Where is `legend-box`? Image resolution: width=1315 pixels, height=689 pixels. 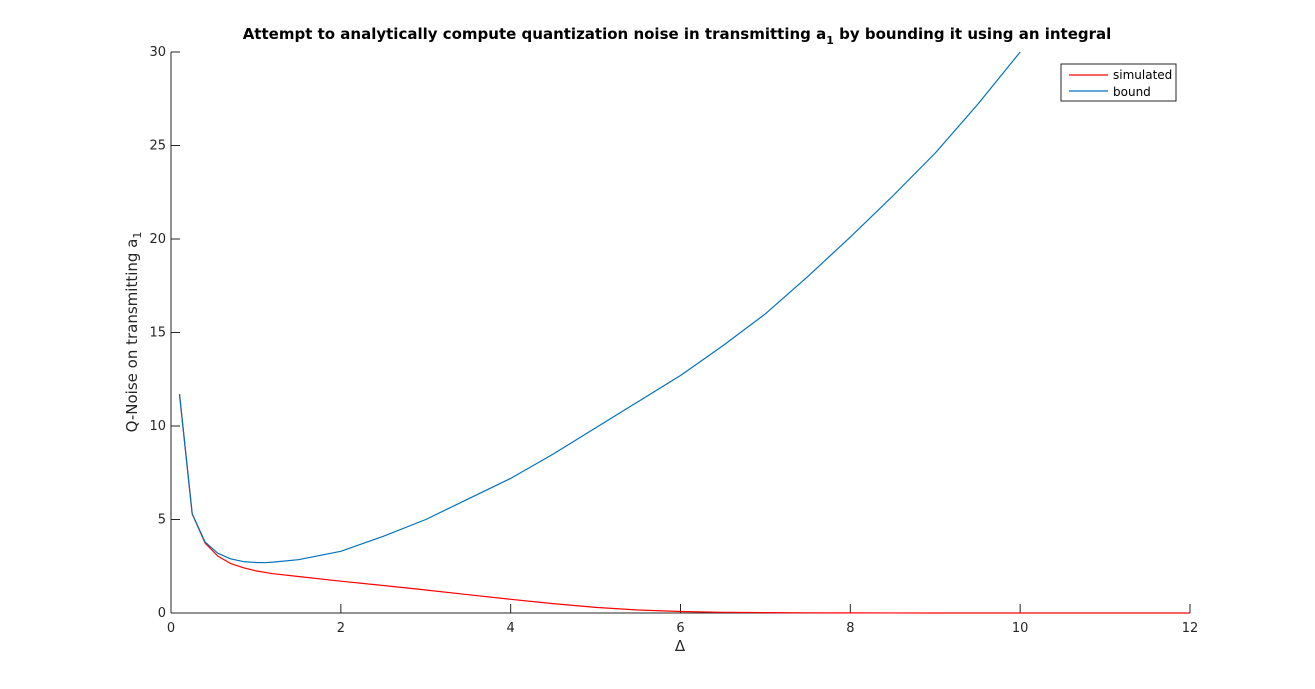
legend-box is located at coordinates (1118, 82).